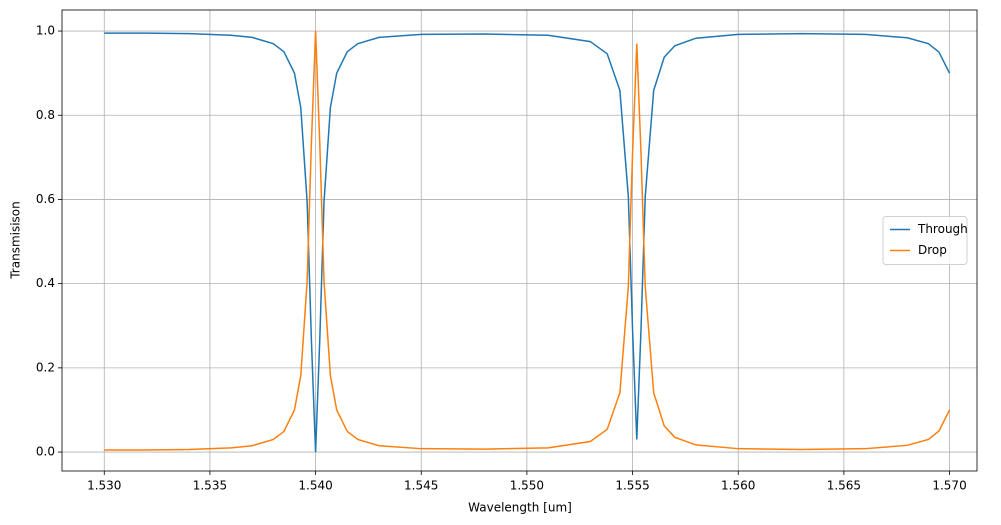 The image size is (1001, 525). Describe the element at coordinates (104, 486) in the screenshot. I see `x-tick-label: 1.530` at that location.